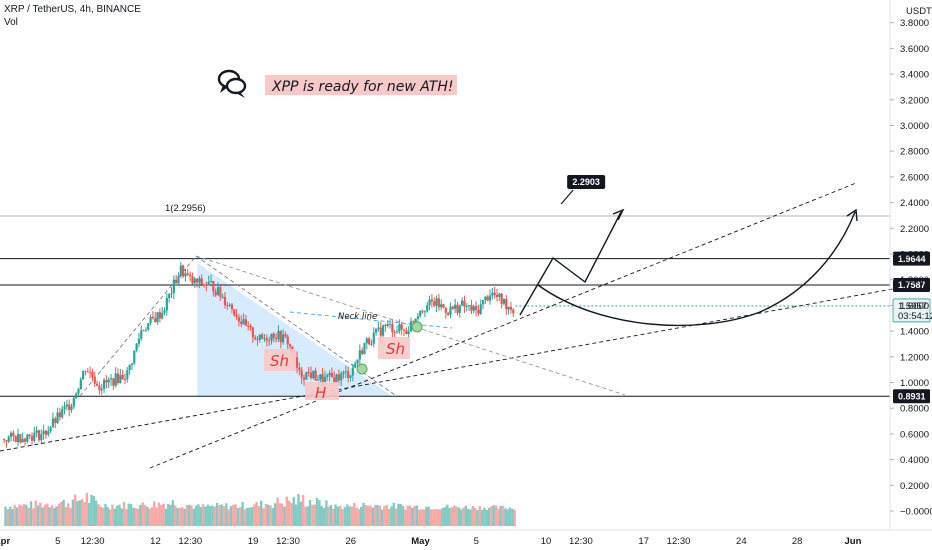  Describe the element at coordinates (912, 259) in the screenshot. I see `level-tag-text: 1.9644` at that location.